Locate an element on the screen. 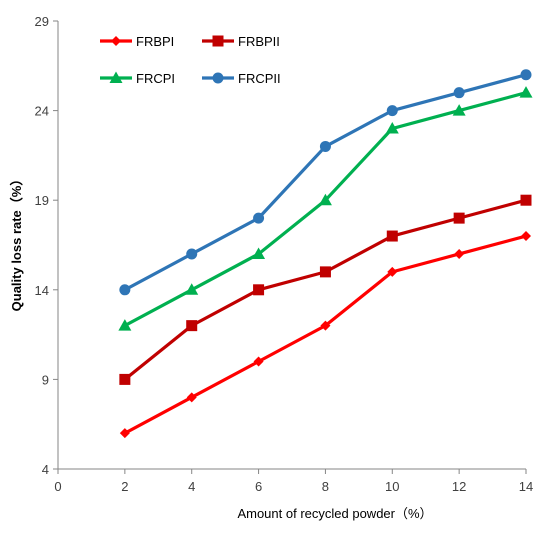  y-axis-title: Quality loss rate（%） is located at coordinates (16, 242).